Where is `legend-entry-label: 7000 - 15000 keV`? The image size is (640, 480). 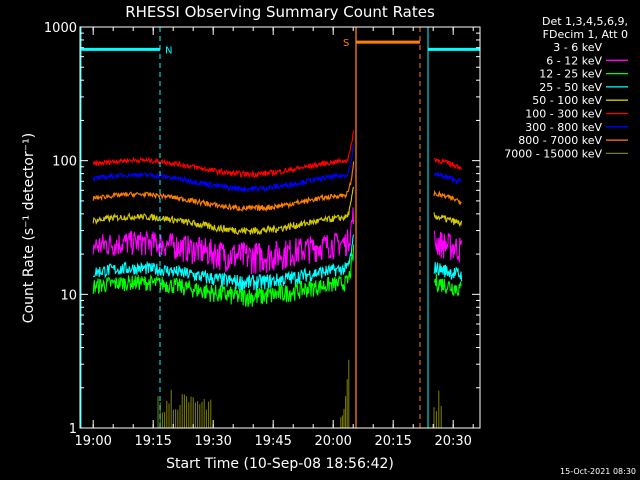
legend-entry-label: 7000 - 15000 keV is located at coordinates (553, 153).